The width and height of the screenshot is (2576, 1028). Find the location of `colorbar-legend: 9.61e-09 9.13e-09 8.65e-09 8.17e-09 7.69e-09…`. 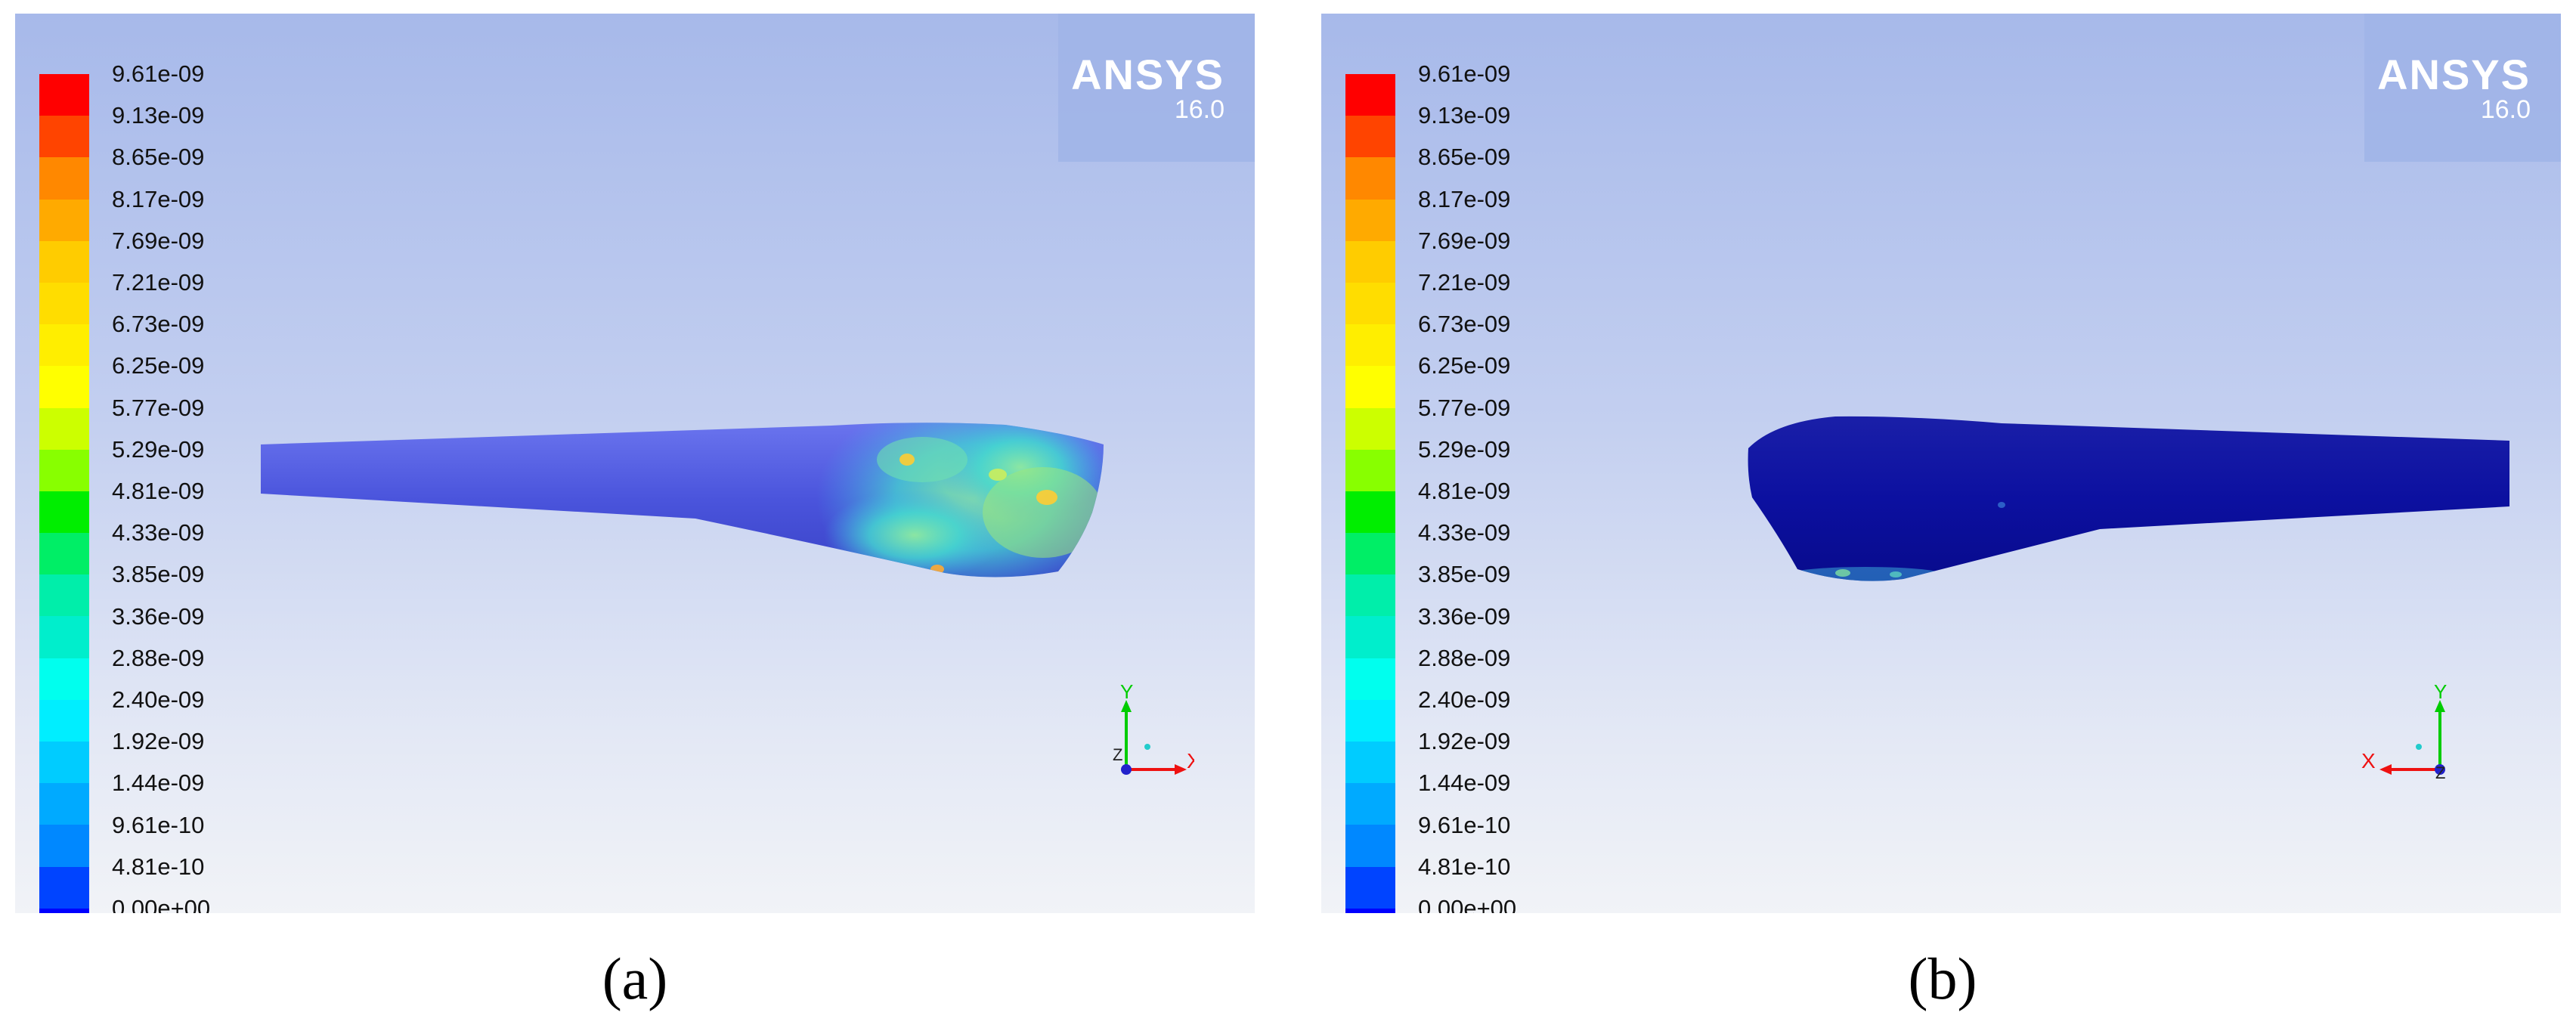

colorbar-legend: 9.61e-09 9.13e-09 8.65e-09 8.17e-09 7.69e-09… is located at coordinates (152, 486).